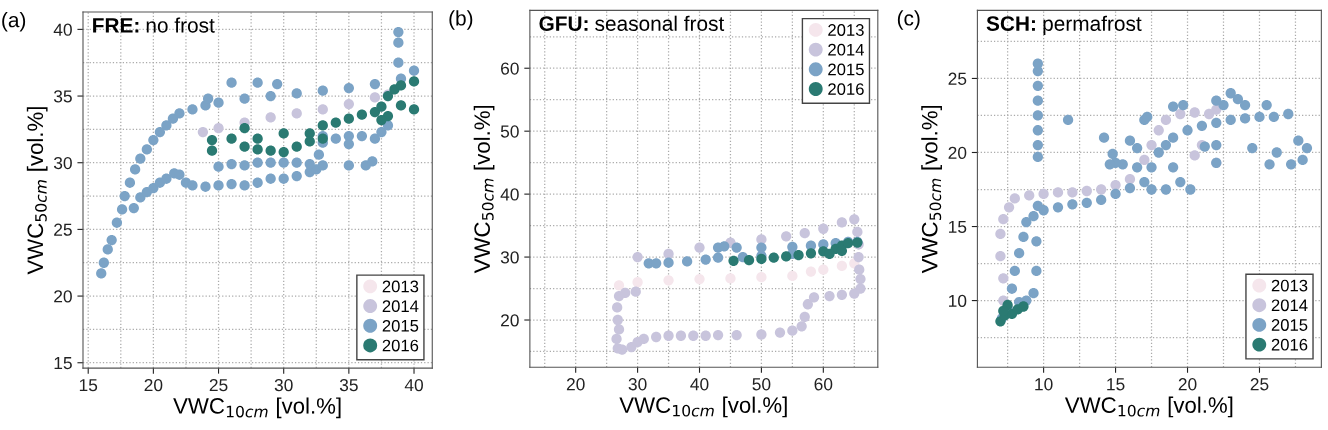 This screenshot has width=1328, height=430. Describe the element at coordinates (509, 194) in the screenshot. I see `y-tick-label: 40` at that location.